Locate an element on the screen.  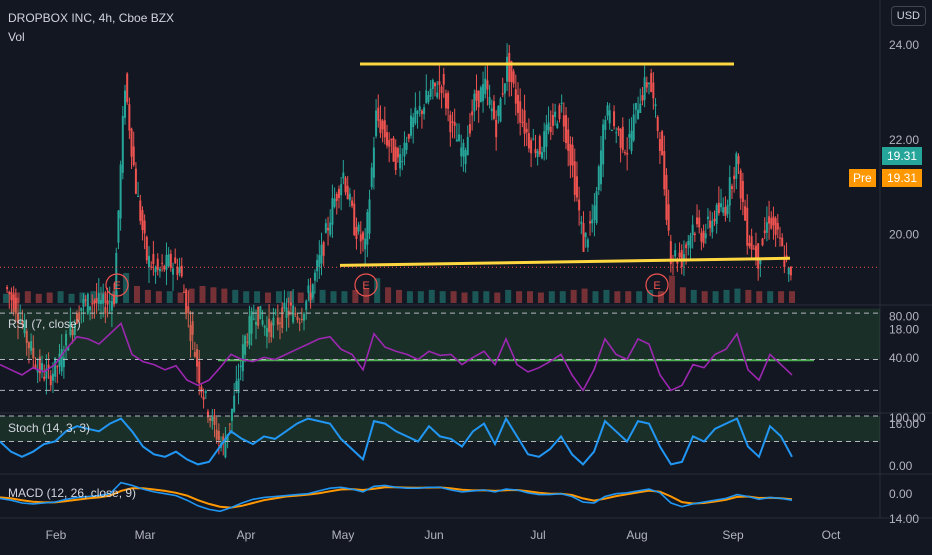
stoch-tick-label: 0.00 is located at coordinates (901, 466).